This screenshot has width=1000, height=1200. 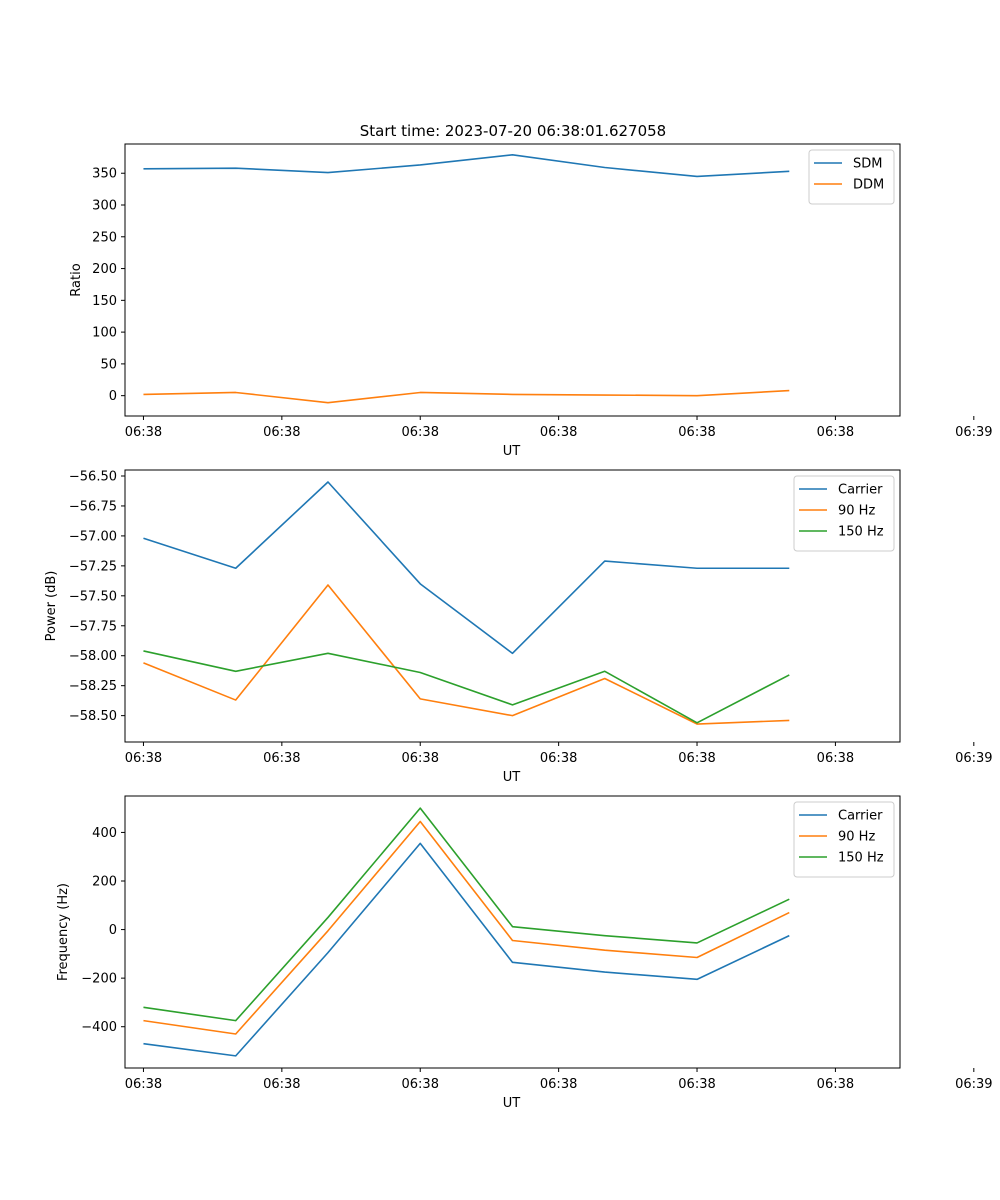 I want to click on legend-label: DDM, so click(x=868, y=185).